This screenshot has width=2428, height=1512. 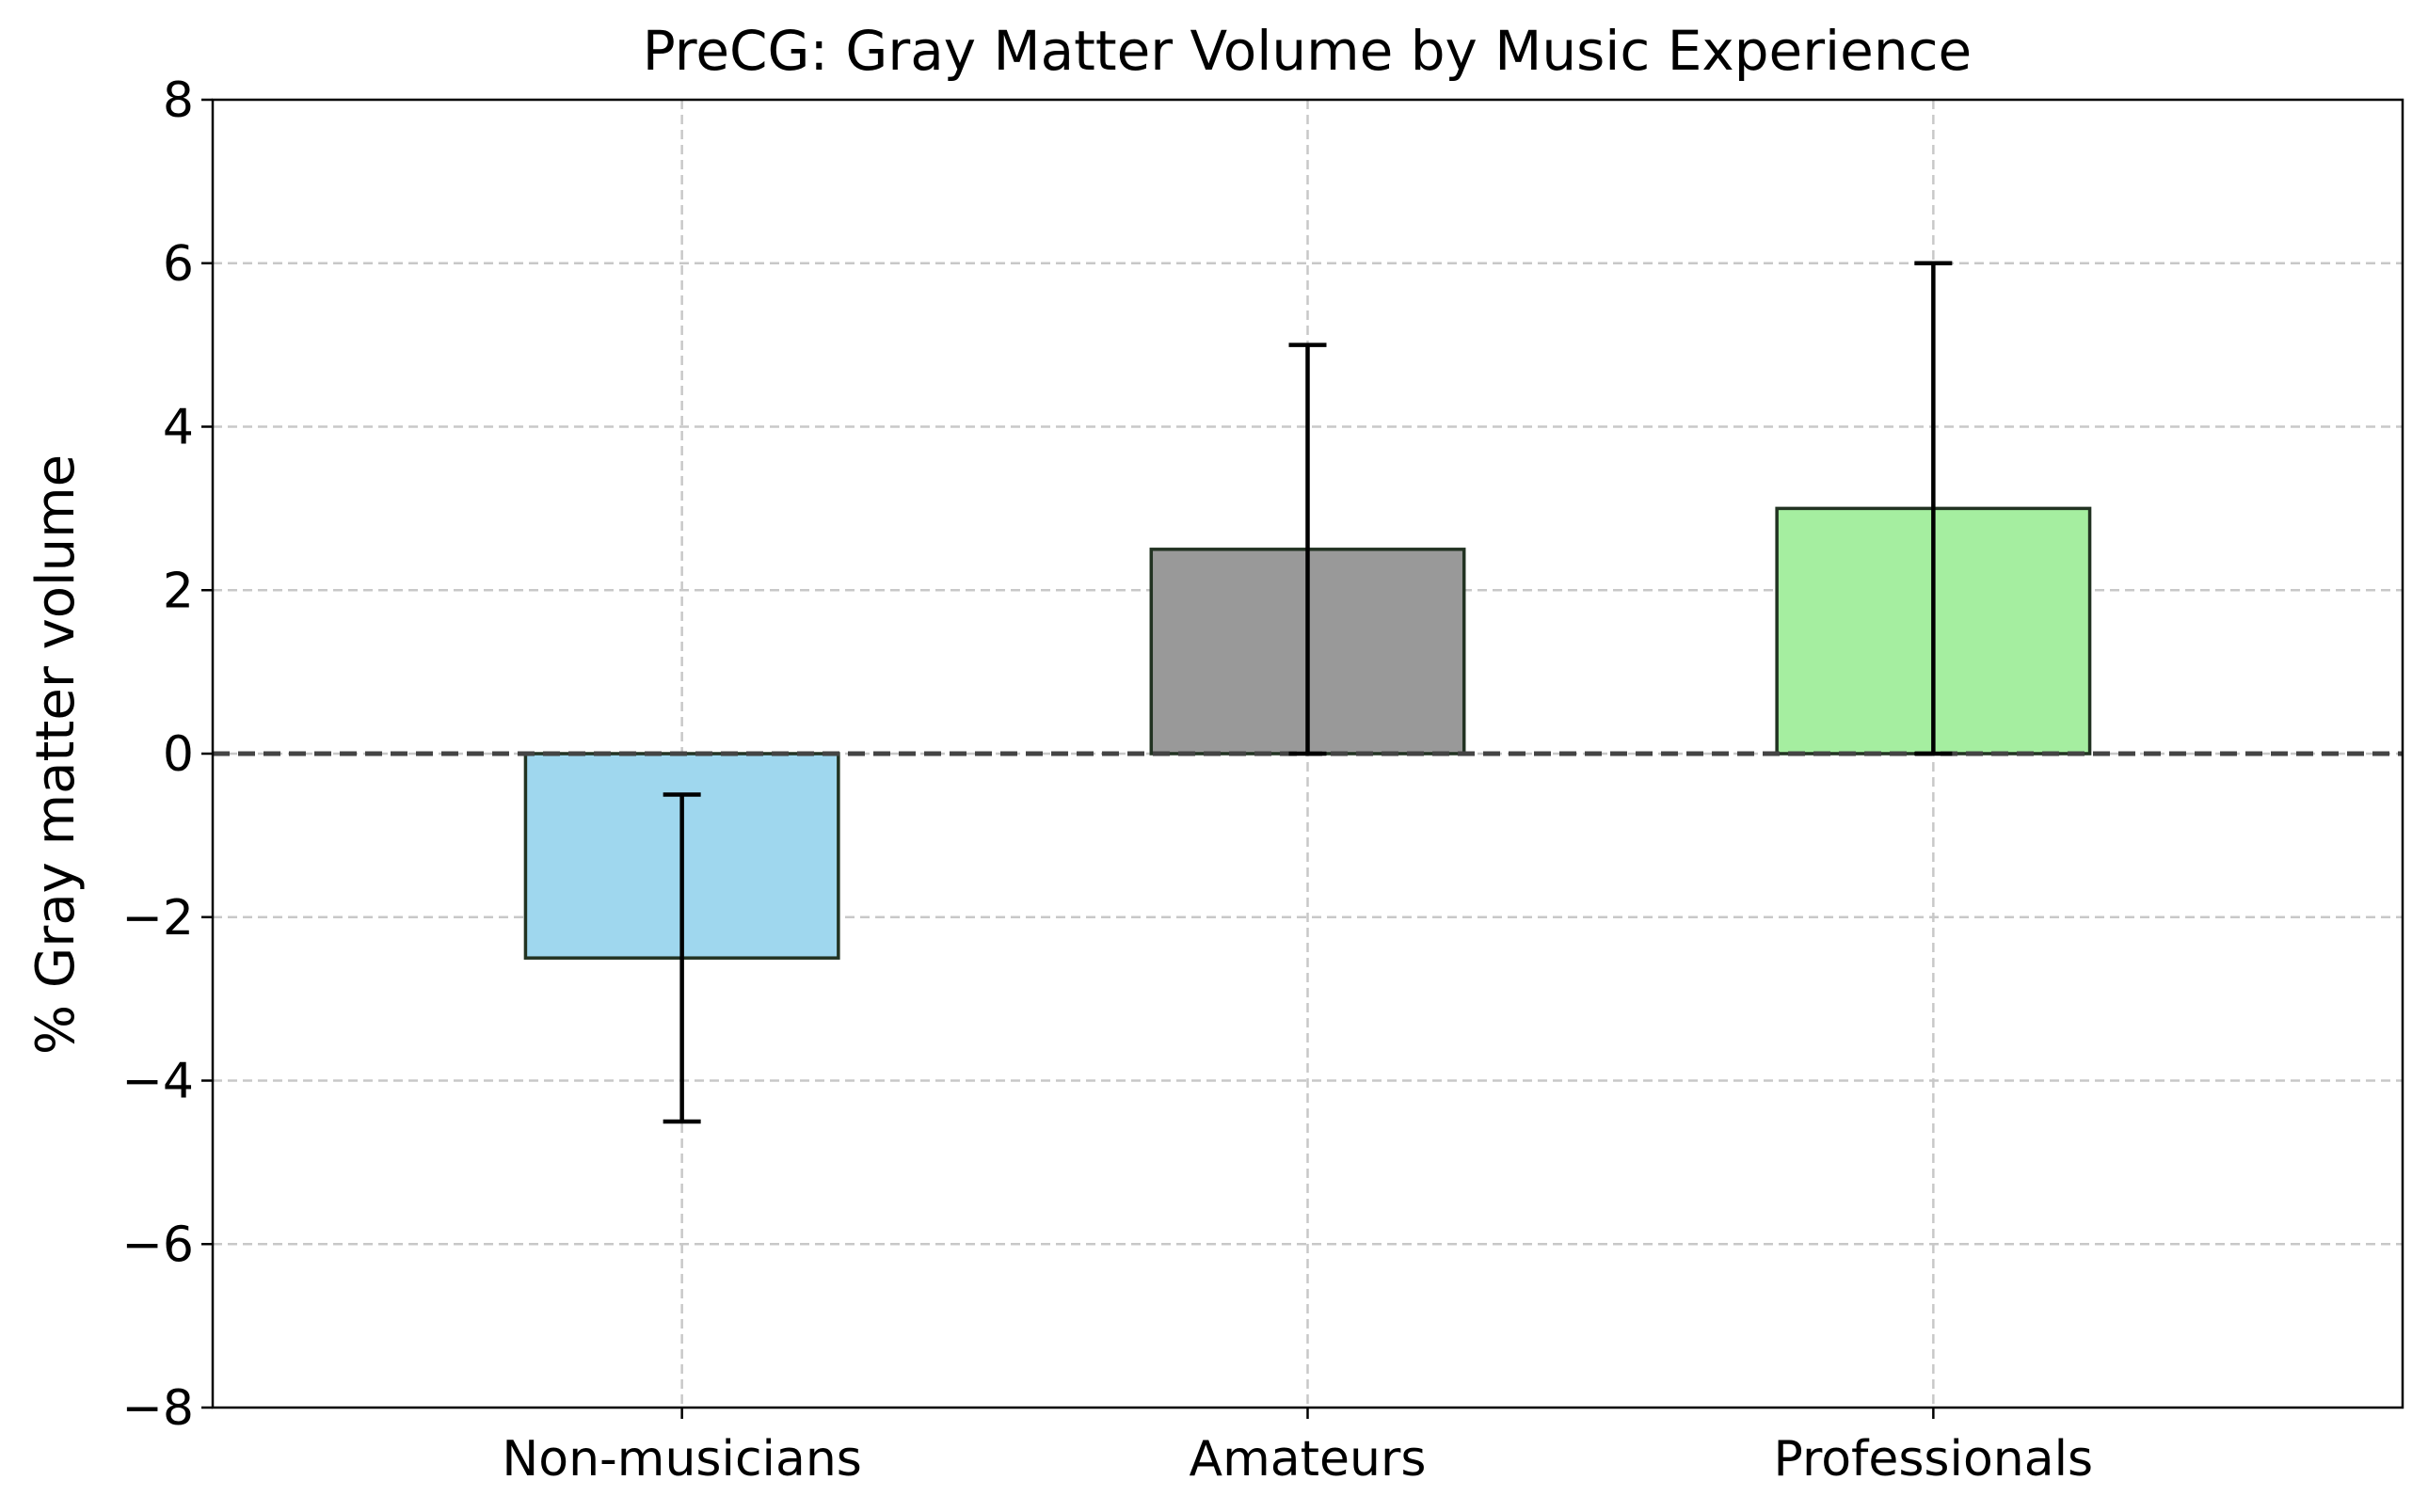 I want to click on y-tick-label: 0, so click(x=179, y=754).